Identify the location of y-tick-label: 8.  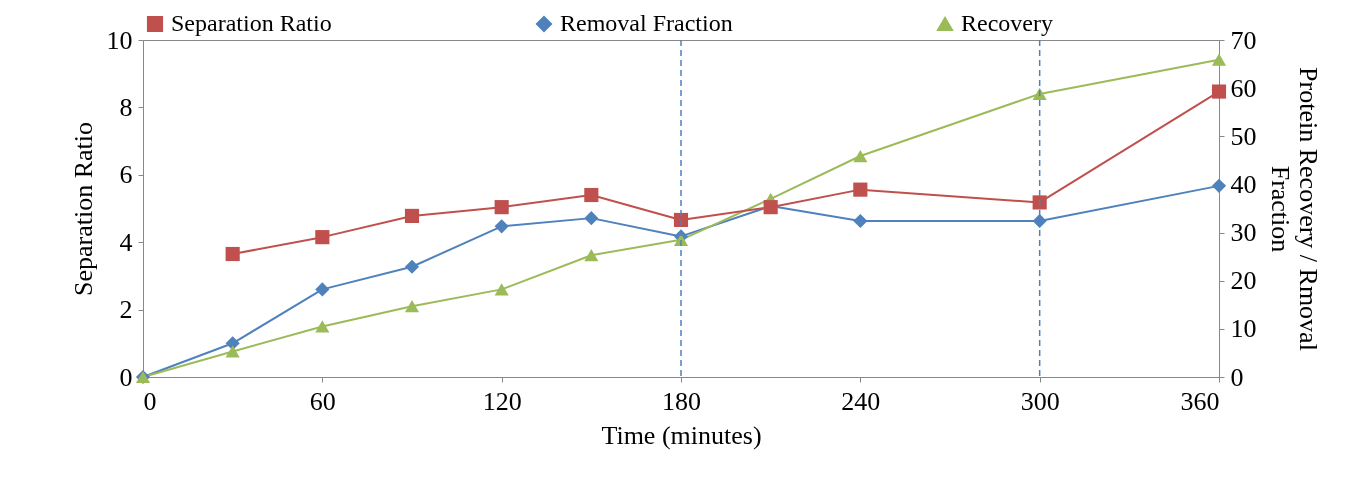
(126, 107).